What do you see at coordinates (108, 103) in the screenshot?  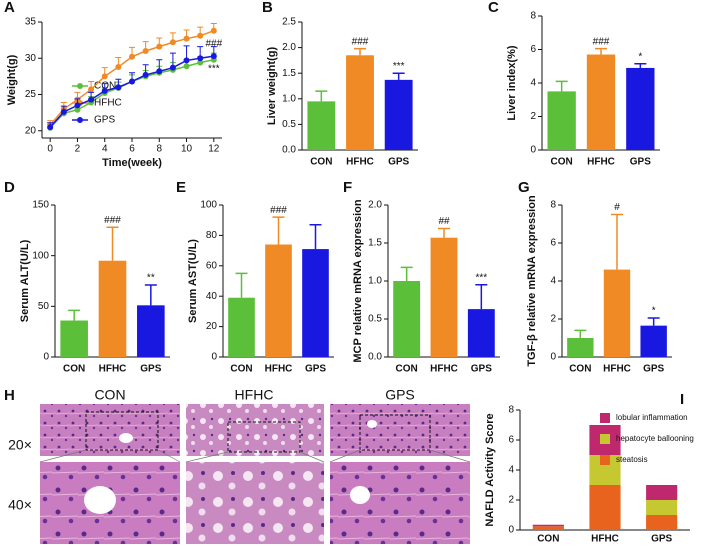 I see `legend-label: HFHC` at bounding box center [108, 103].